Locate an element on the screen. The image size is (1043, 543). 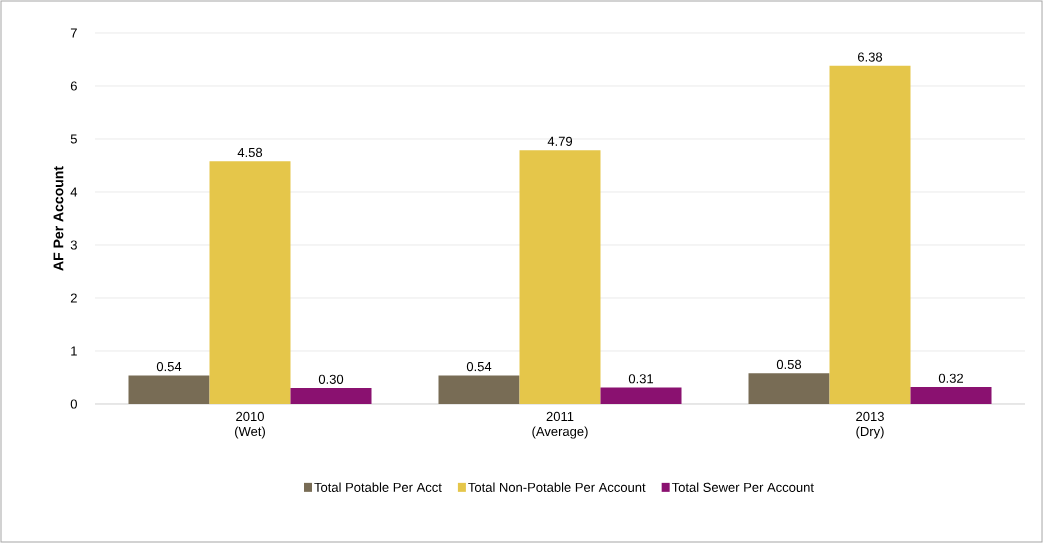
data-label: 0.32 is located at coordinates (950, 378).